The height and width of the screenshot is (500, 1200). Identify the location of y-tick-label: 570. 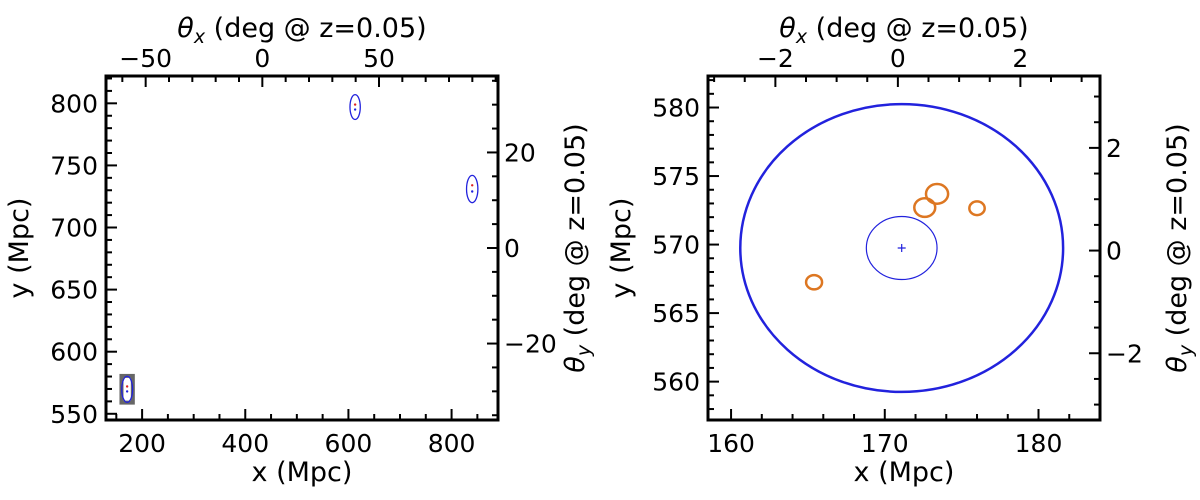
(676, 245).